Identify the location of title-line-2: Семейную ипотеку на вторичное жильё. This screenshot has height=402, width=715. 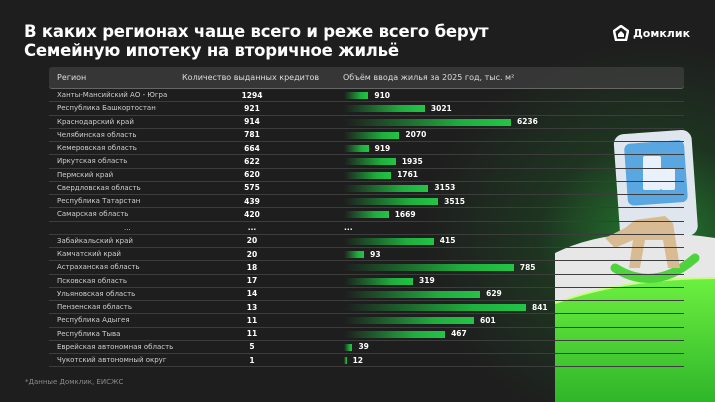
(211, 50).